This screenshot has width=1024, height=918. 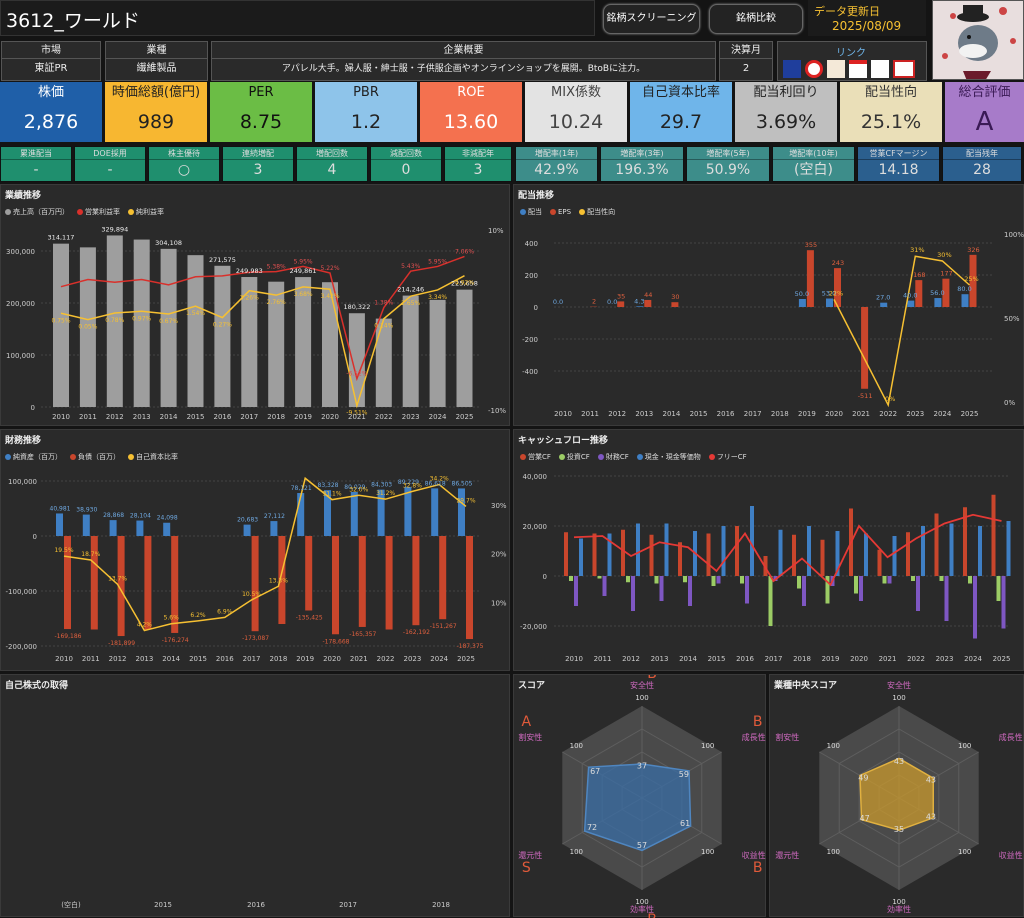 What do you see at coordinates (898, 153) in the screenshot?
I see `metric-label: 営業CFマージン` at bounding box center [898, 153].